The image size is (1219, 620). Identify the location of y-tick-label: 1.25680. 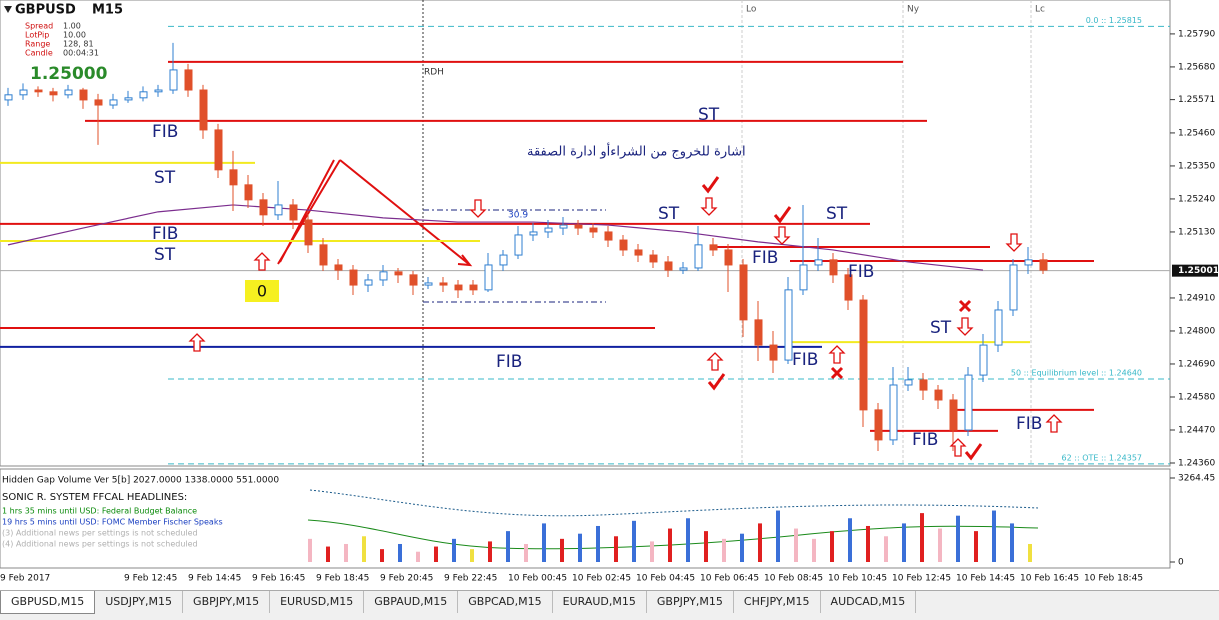
(1196, 67).